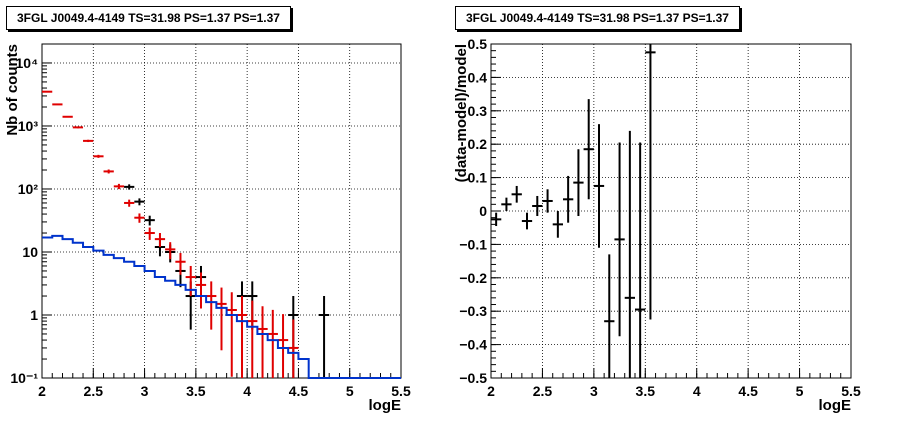 This screenshot has height=421, width=898. I want to click on left-xtick-label: 5, so click(350, 391).